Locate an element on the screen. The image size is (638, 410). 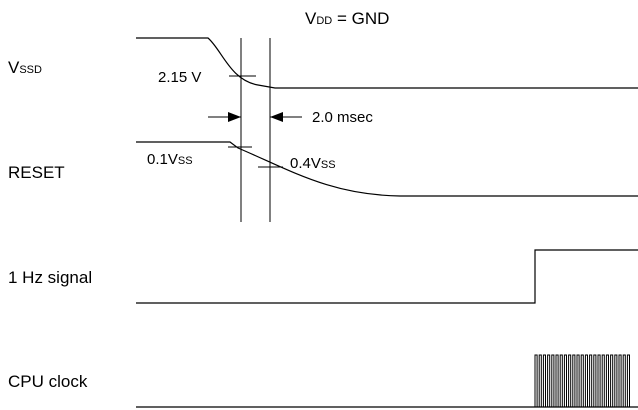
cpu-clock-signal-label: CPU clock is located at coordinates (48, 381).